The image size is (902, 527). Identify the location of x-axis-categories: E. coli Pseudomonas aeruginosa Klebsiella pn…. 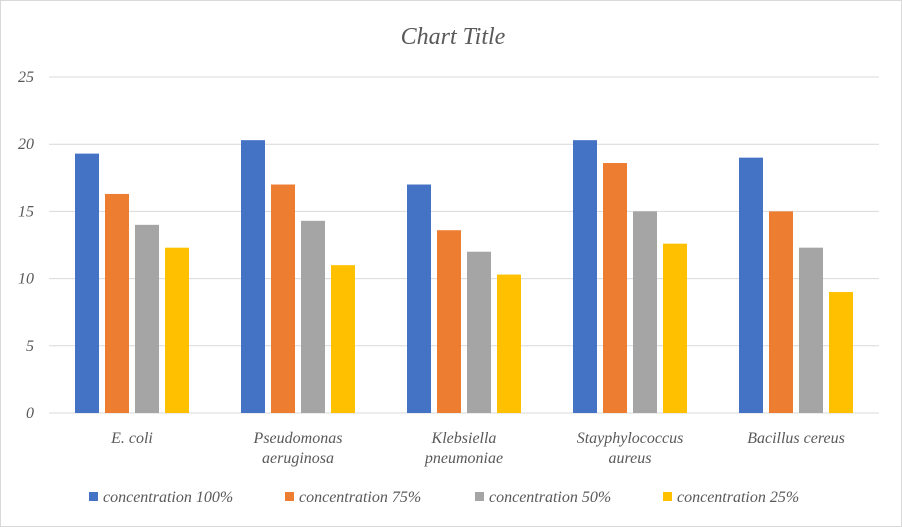
(477, 448).